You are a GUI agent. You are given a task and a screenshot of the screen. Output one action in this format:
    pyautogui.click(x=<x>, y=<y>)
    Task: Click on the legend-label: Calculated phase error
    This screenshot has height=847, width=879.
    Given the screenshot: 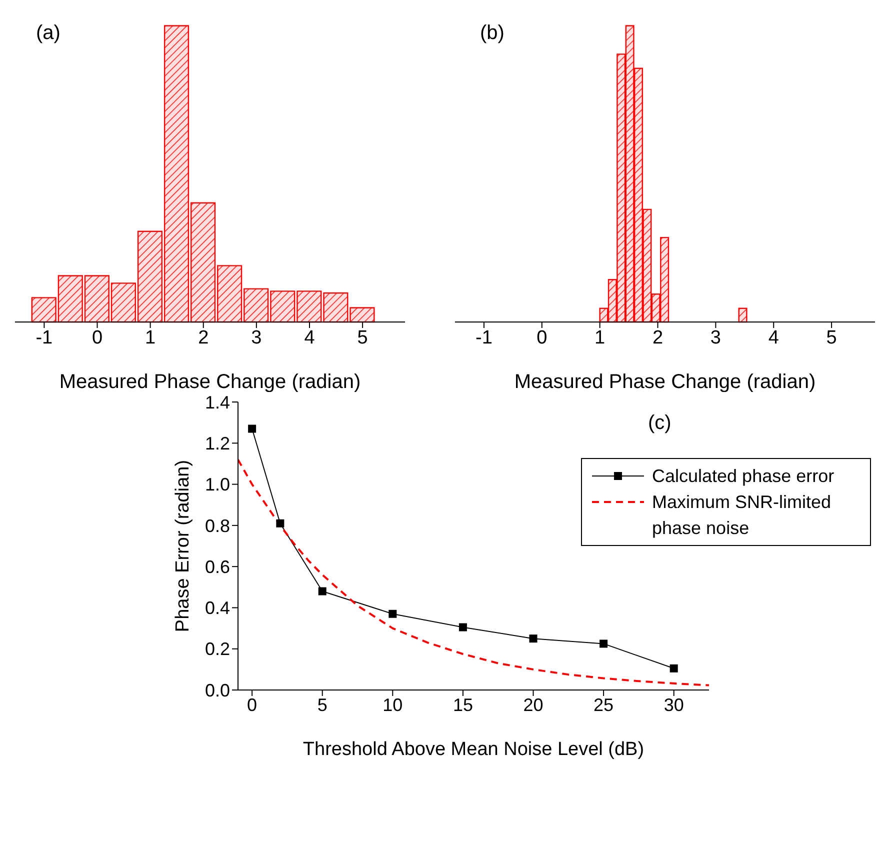 What is the action you would take?
    pyautogui.click(x=743, y=476)
    